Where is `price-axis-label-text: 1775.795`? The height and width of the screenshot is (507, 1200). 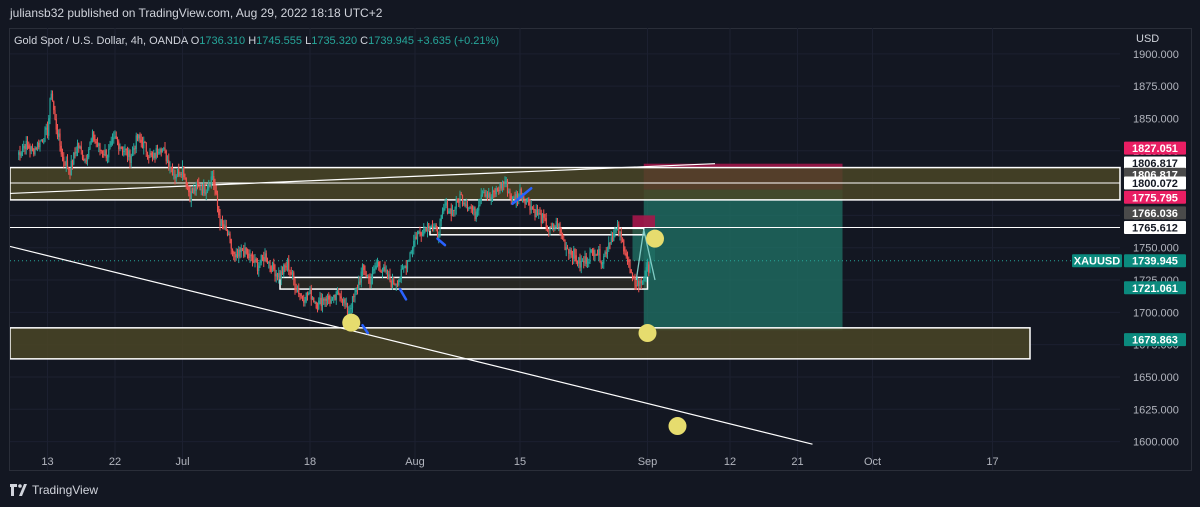 price-axis-label-text: 1775.795 is located at coordinates (1155, 198).